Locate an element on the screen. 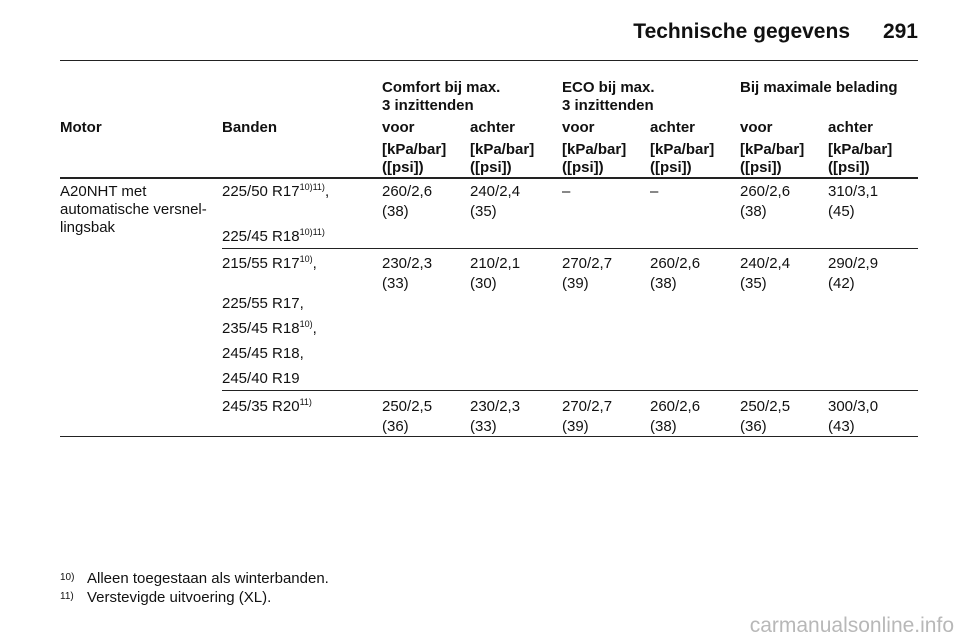 This screenshot has width=960, height=642. tire-size: 245/45 R18, is located at coordinates (263, 354).